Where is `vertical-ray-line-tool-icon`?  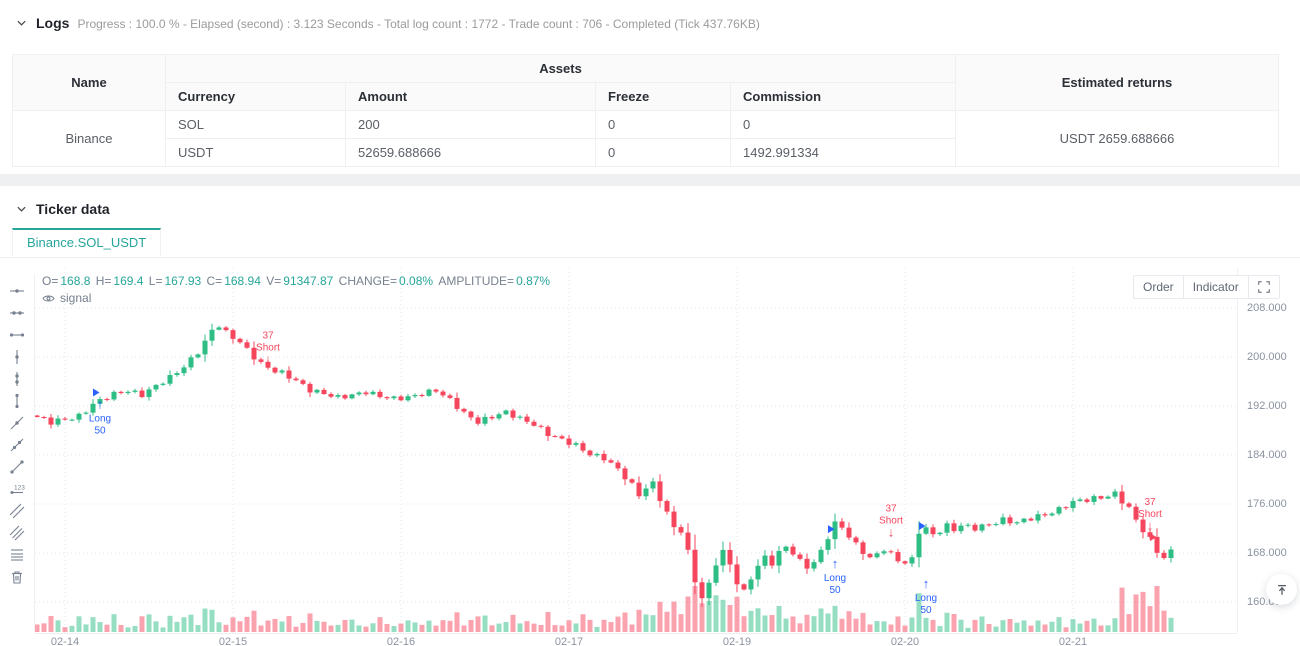
vertical-ray-line-tool-icon is located at coordinates (17, 379).